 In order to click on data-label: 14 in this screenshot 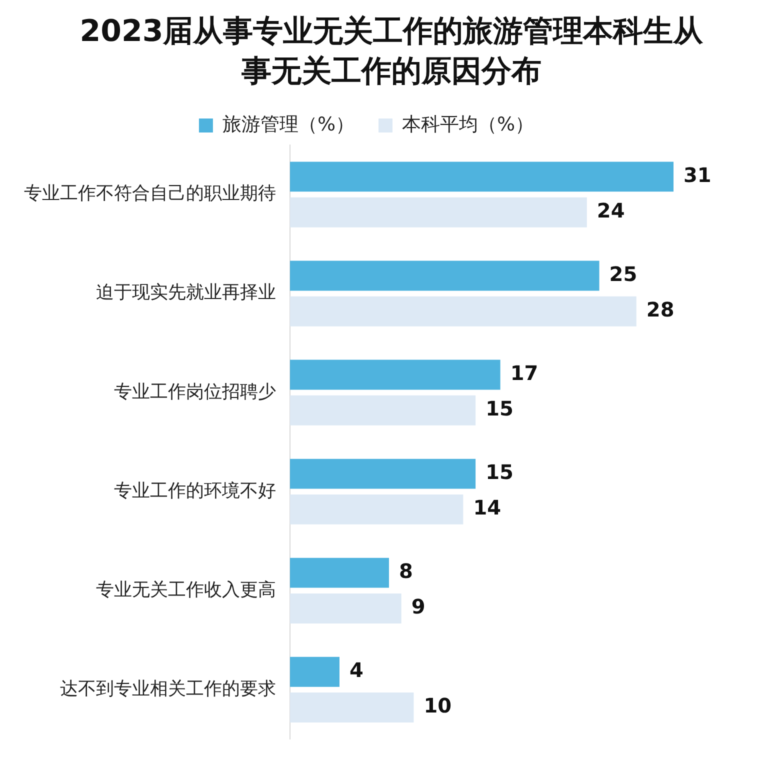, I will do `click(487, 508)`.